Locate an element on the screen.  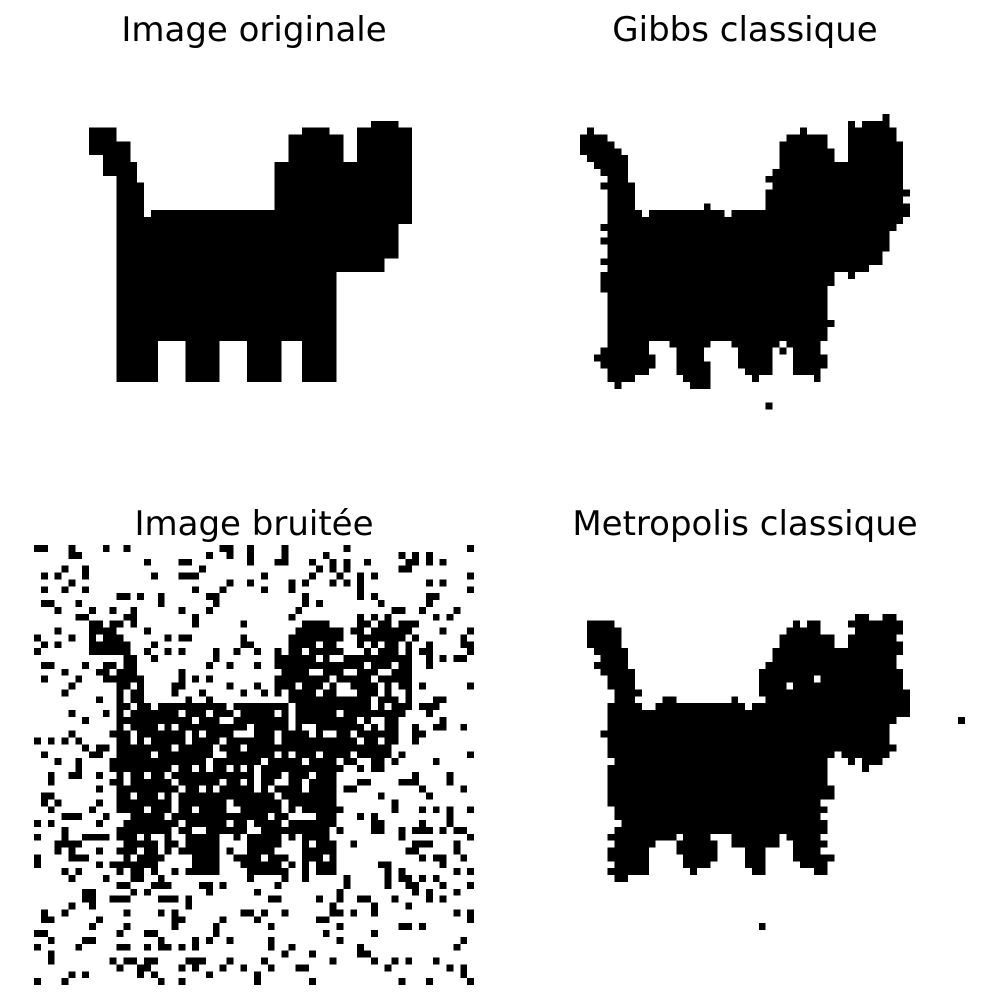
panel-title-gibbs: Gibbs classique is located at coordinates (745, 30).